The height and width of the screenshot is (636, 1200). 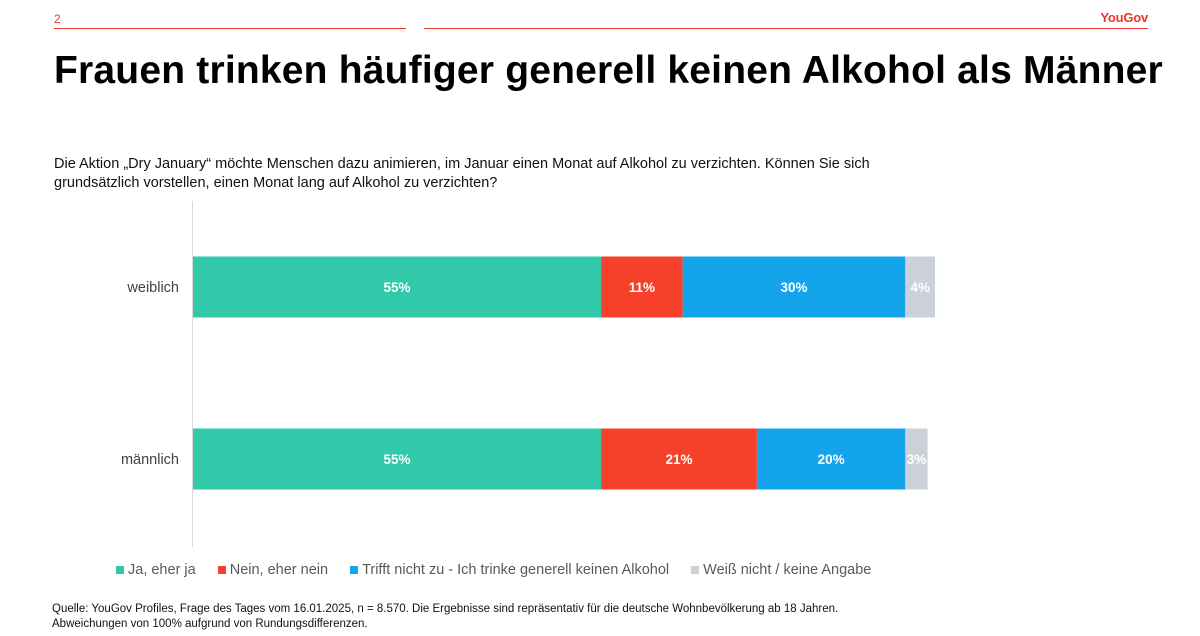 What do you see at coordinates (786, 28) in the screenshot?
I see `header-rule-right` at bounding box center [786, 28].